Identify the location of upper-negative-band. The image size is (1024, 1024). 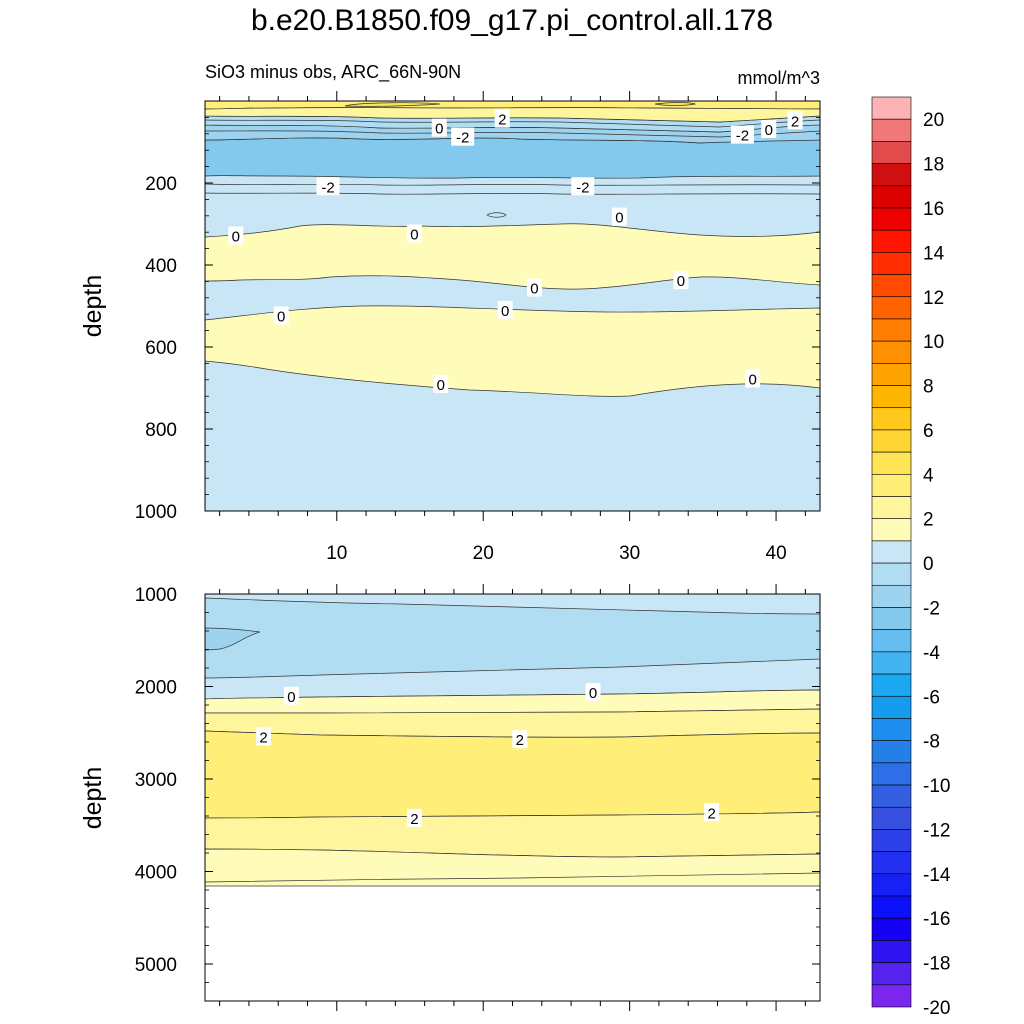
(512, 158).